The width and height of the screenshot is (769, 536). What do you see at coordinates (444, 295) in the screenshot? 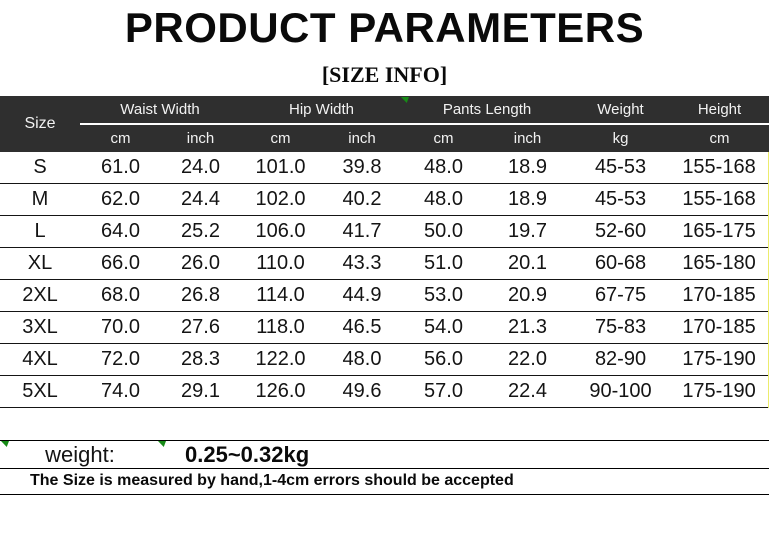
I see `value-cell: 53.0` at bounding box center [444, 295].